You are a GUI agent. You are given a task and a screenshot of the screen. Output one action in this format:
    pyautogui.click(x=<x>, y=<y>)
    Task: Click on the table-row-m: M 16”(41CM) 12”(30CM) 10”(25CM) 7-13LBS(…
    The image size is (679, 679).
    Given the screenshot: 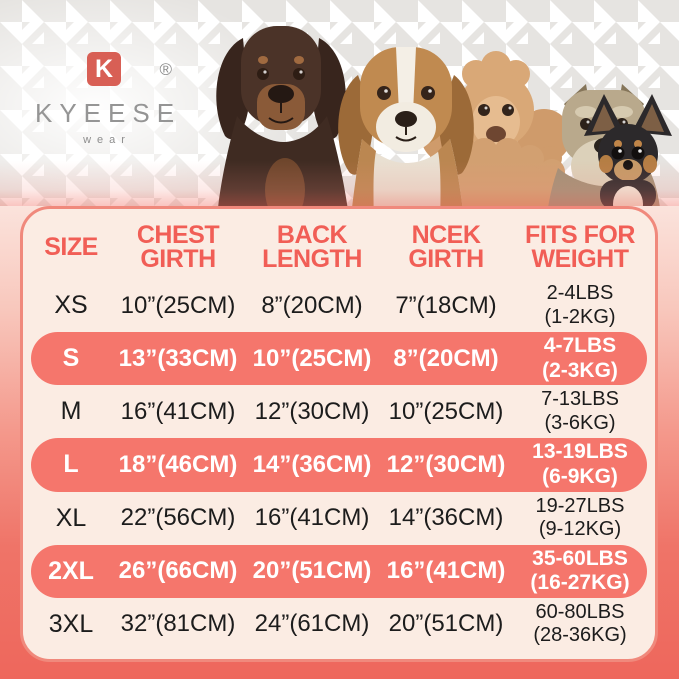 What is the action you would take?
    pyautogui.click(x=339, y=411)
    